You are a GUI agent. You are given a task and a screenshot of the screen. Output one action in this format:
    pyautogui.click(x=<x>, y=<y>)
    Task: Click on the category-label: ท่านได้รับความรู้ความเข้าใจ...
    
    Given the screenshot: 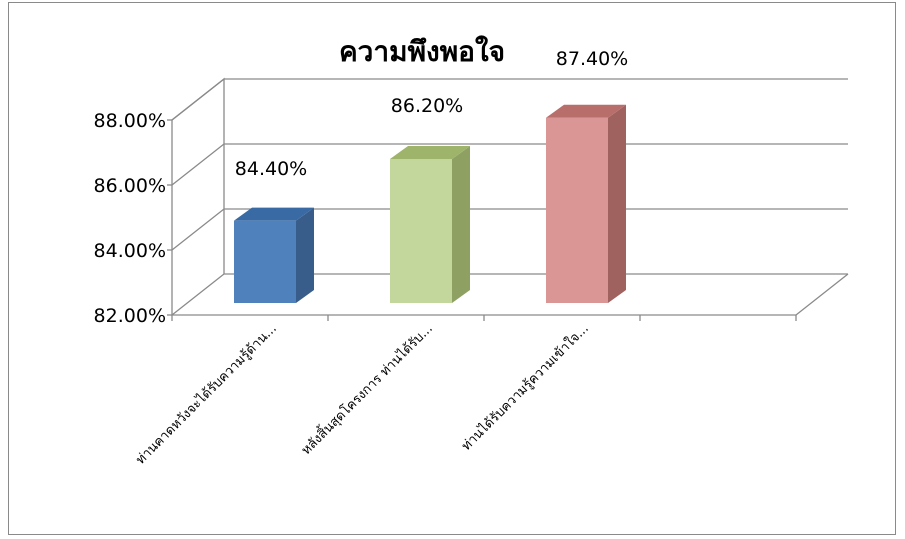 What is the action you would take?
    pyautogui.click(x=524, y=387)
    